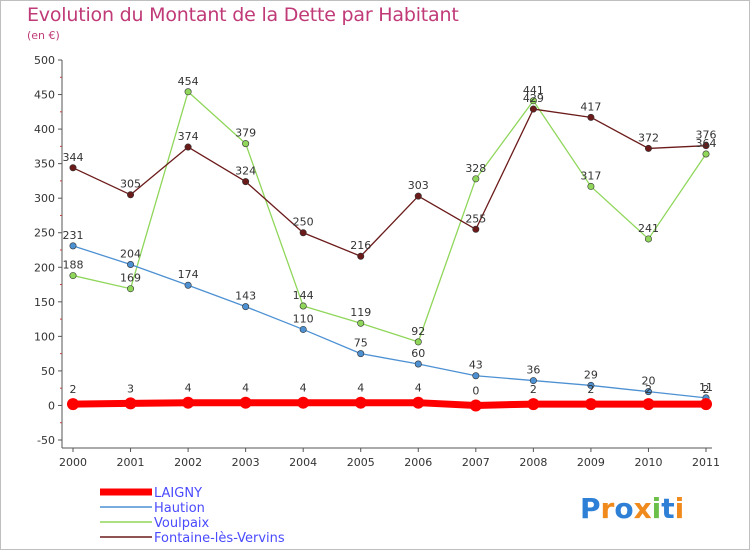 Image resolution: width=750 pixels, height=550 pixels. Describe the element at coordinates (418, 331) in the screenshot. I see `data-label: 92` at that location.